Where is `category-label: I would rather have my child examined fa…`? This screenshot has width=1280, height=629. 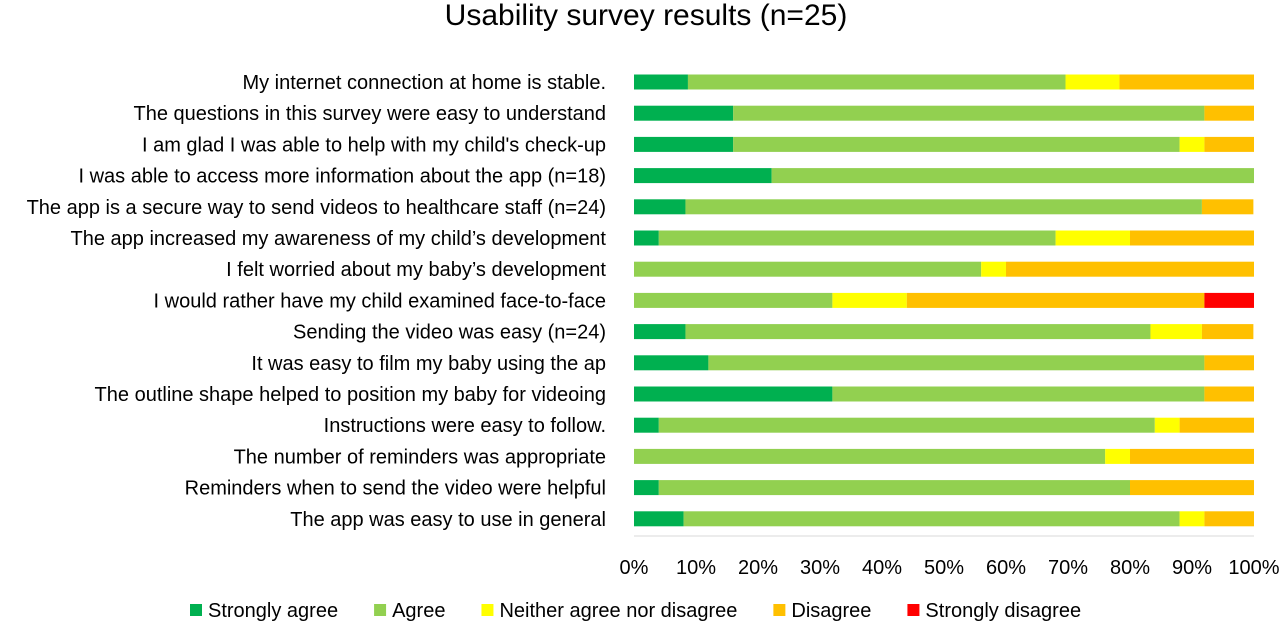 category-label: I would rather have my child examined fa… is located at coordinates (380, 301).